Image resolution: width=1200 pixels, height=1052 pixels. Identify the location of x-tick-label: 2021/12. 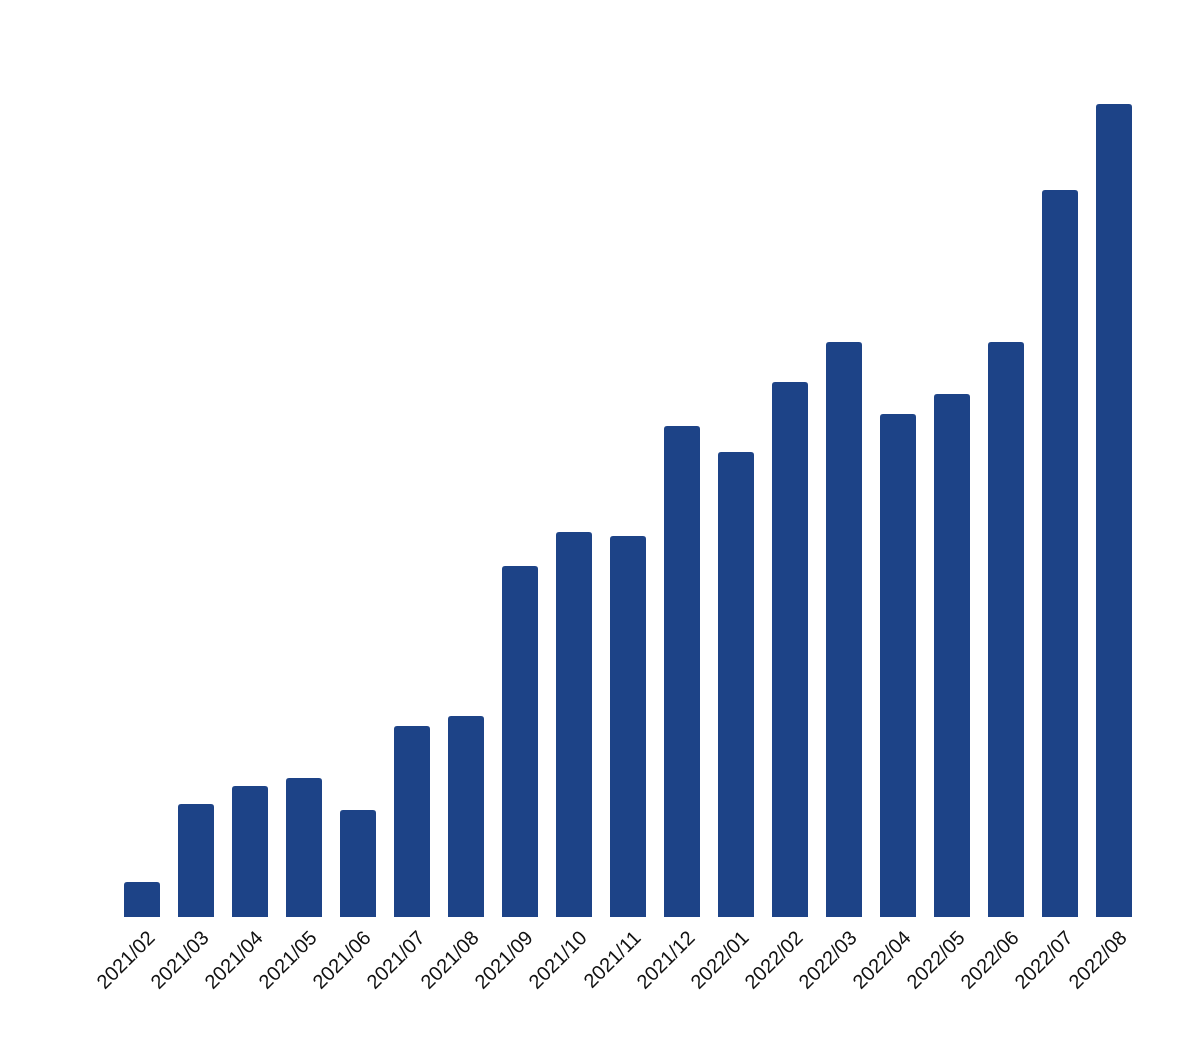
(666, 960).